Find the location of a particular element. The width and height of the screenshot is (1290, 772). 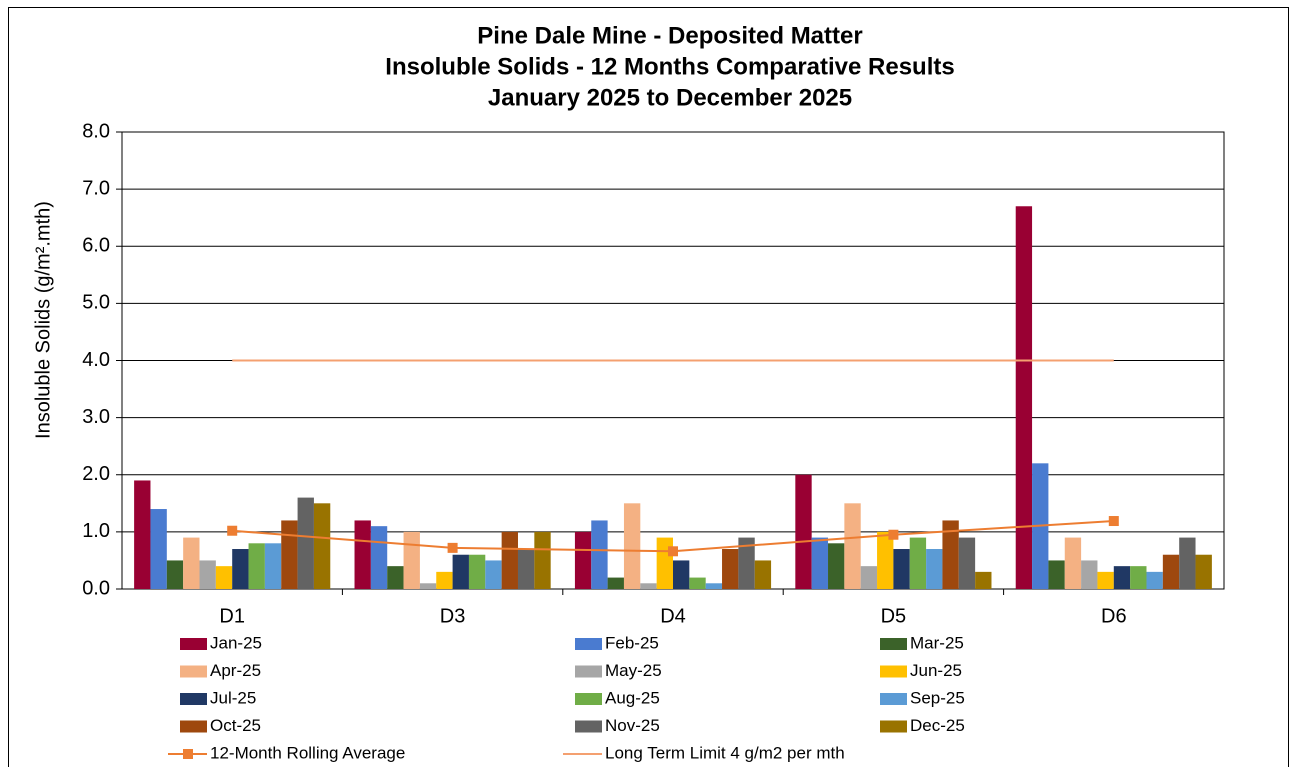

legend-label: Jun-25 is located at coordinates (936, 670).